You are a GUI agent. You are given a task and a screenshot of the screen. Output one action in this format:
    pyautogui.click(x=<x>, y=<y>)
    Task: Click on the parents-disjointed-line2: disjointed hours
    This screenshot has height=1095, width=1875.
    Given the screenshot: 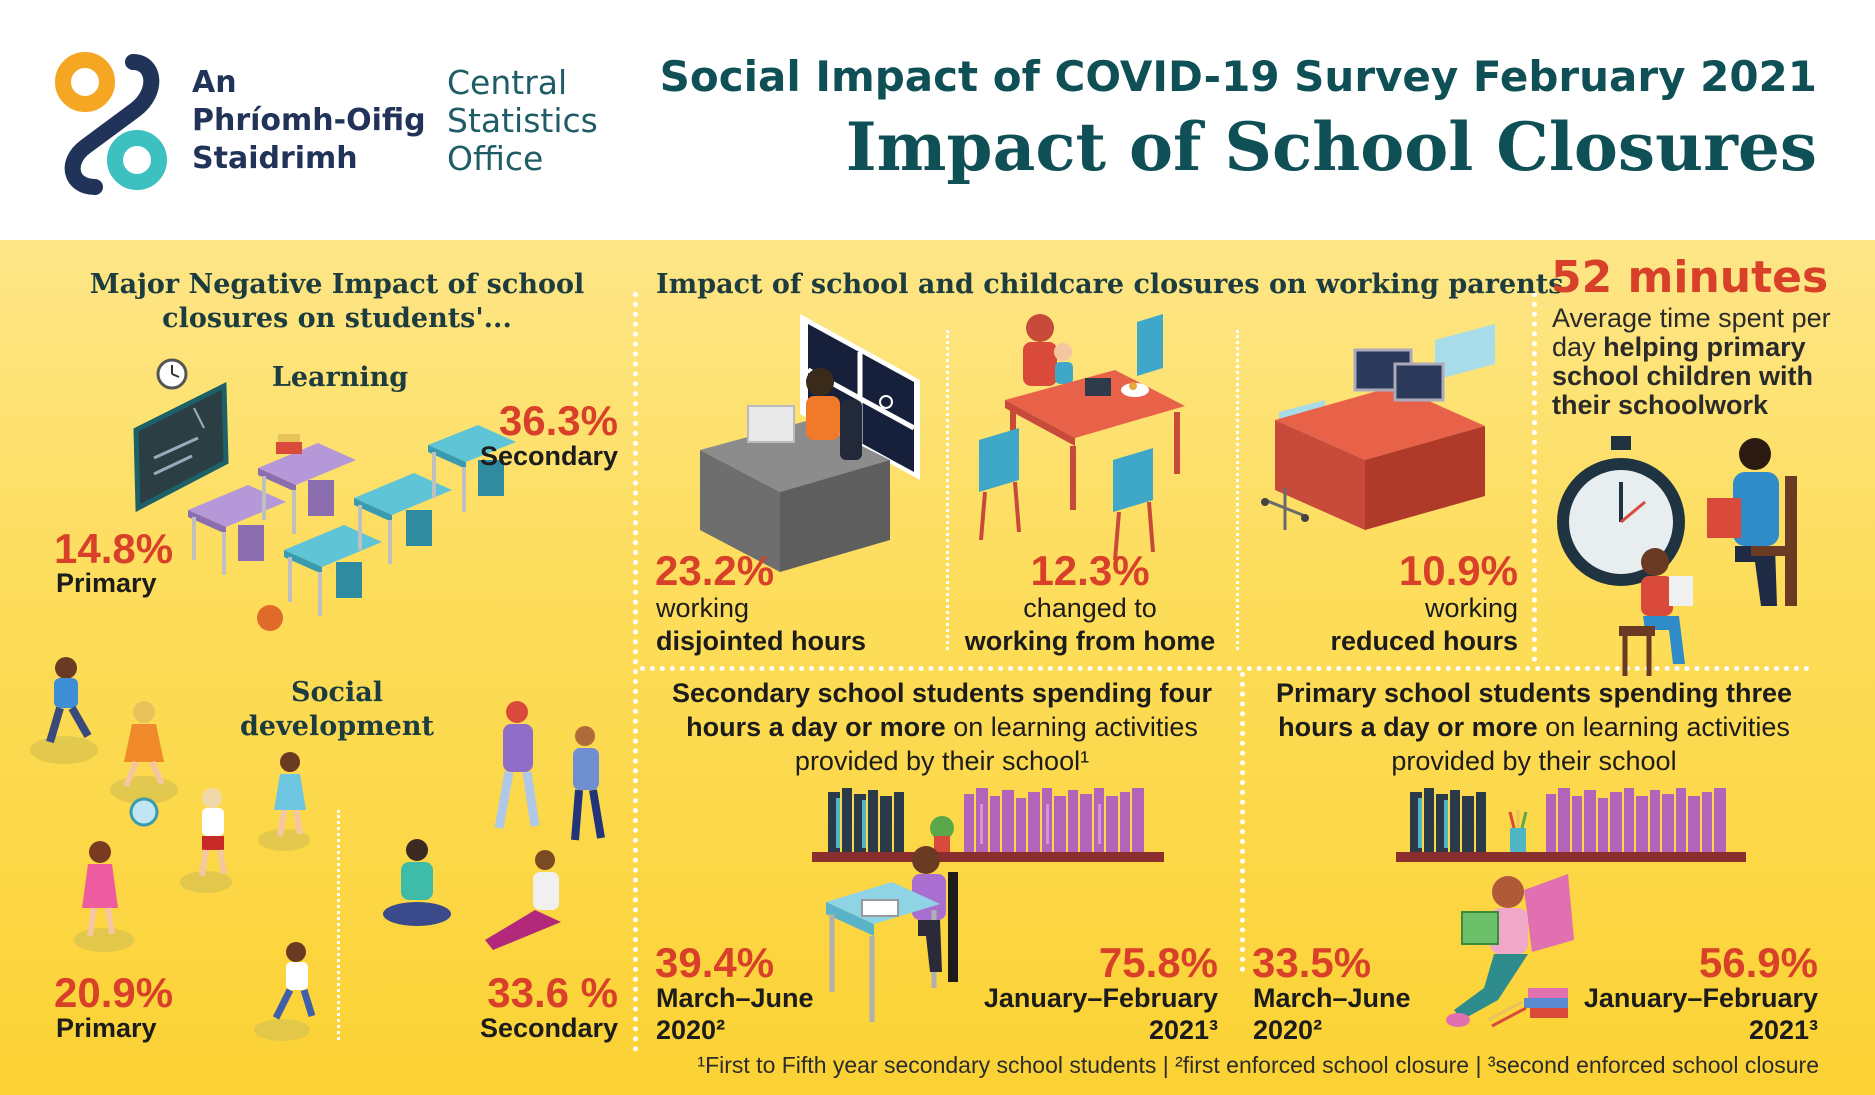 What is the action you would take?
    pyautogui.click(x=761, y=641)
    